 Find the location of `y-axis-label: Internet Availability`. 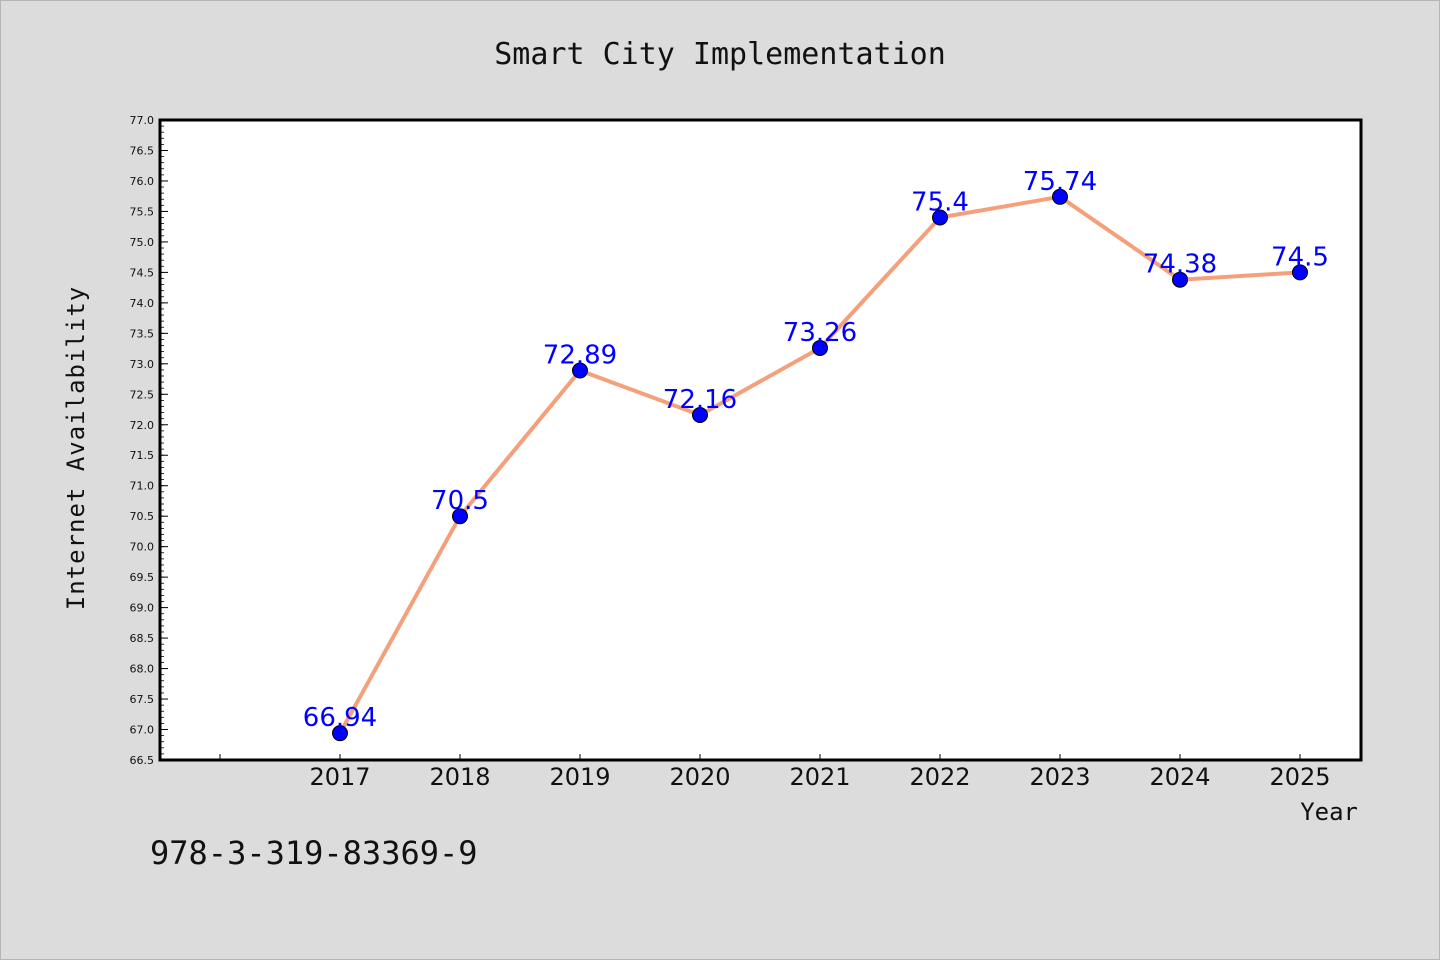

y-axis-label: Internet Availability is located at coordinates (76, 448).